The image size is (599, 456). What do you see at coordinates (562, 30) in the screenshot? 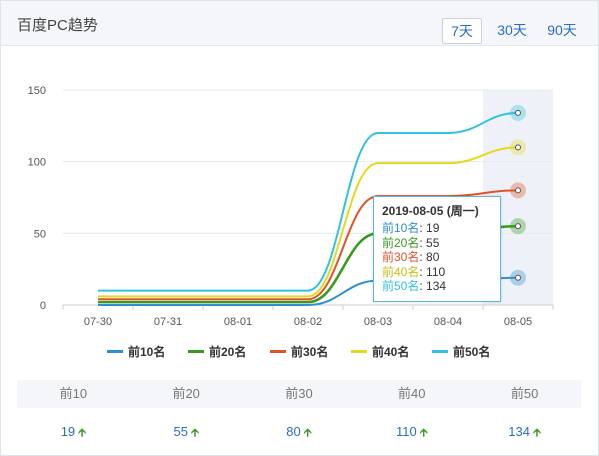
I see `range-90d-button: 90天` at bounding box center [562, 30].